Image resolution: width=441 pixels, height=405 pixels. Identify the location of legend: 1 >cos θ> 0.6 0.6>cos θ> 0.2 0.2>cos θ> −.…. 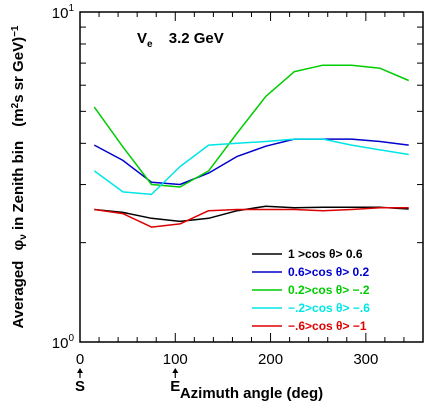
(311, 290).